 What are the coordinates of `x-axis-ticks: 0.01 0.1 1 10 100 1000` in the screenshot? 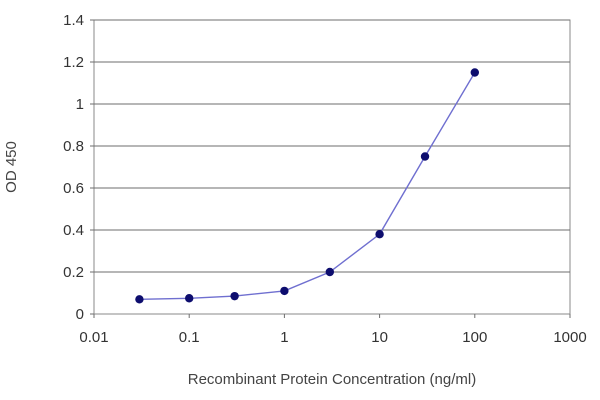 It's located at (333, 330).